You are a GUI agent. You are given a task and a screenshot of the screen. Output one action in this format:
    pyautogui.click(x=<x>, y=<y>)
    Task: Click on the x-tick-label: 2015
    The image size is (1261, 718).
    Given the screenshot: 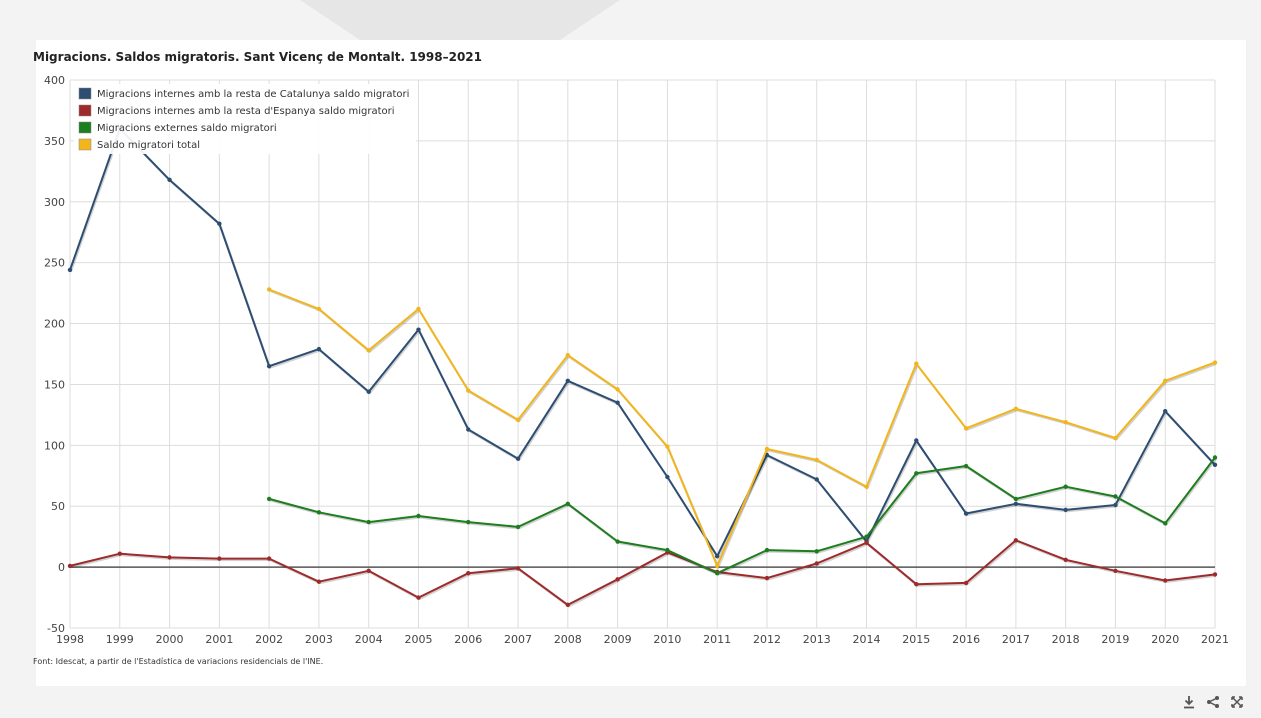 What is the action you would take?
    pyautogui.click(x=916, y=639)
    